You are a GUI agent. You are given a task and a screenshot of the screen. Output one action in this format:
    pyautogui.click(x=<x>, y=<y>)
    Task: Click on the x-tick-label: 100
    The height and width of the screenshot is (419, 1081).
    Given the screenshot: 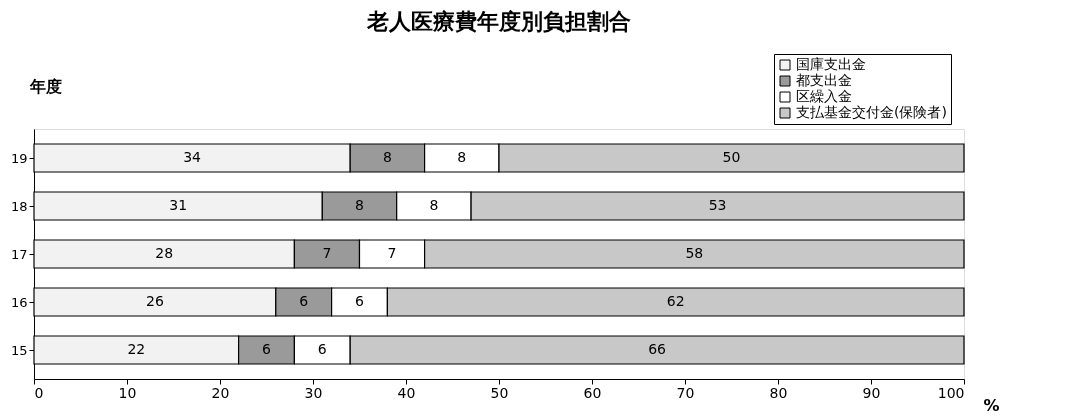 What is the action you would take?
    pyautogui.click(x=951, y=392)
    